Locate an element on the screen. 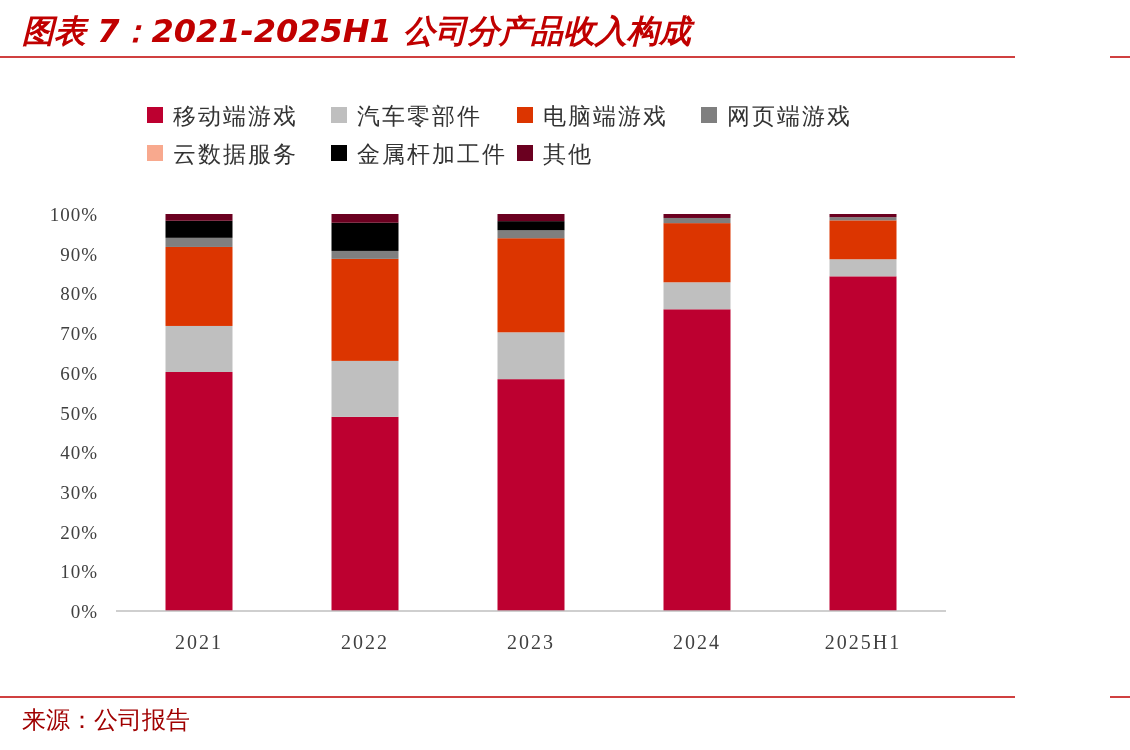 The height and width of the screenshot is (750, 1130). legend-label: 汽车零部件 is located at coordinates (419, 116).